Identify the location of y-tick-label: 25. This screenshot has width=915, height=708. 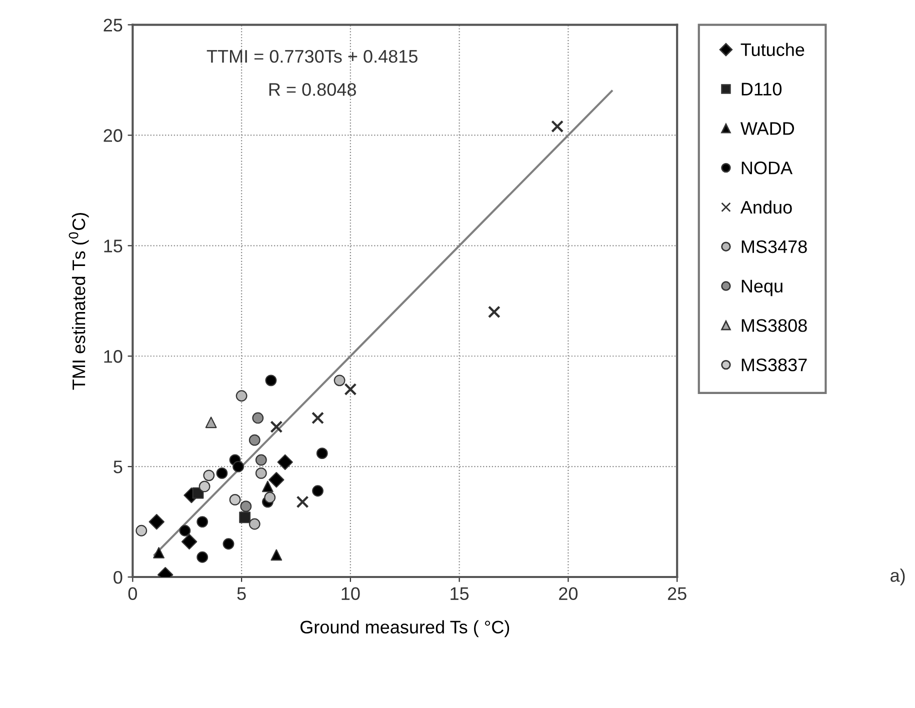
(113, 25).